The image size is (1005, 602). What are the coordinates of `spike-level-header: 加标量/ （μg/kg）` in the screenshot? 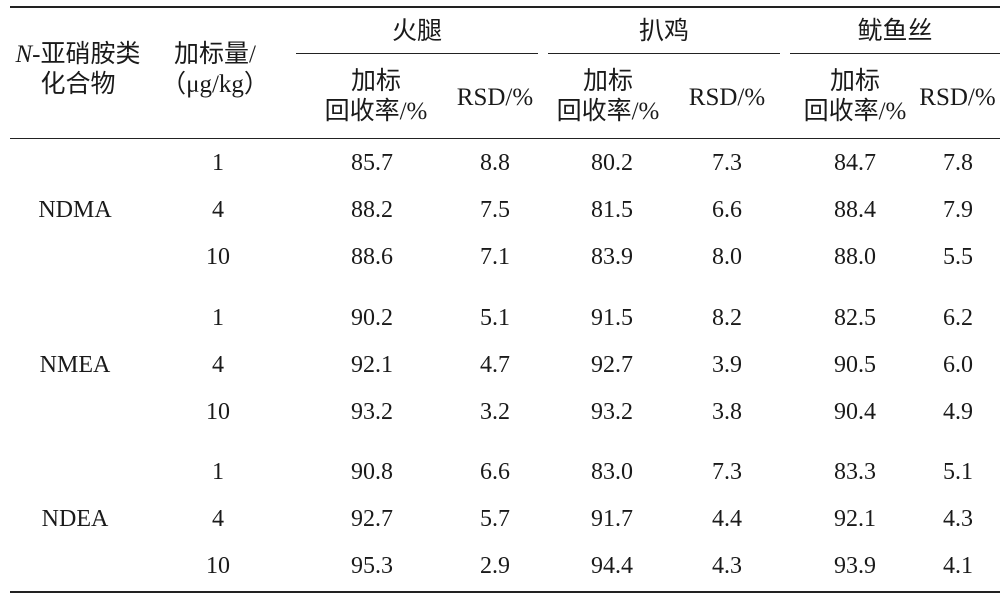 It's located at (215, 70).